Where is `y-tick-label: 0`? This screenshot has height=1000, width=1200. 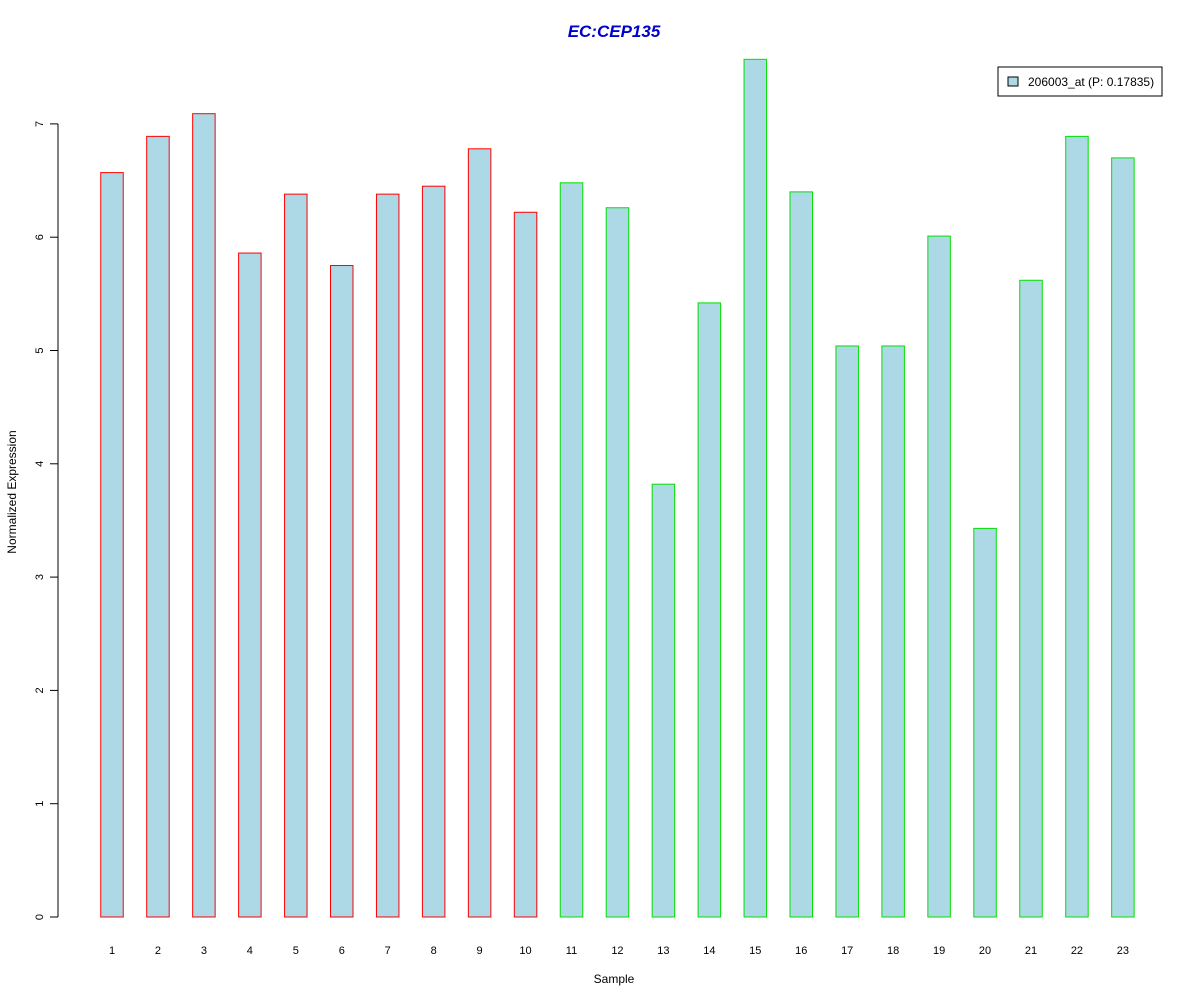
y-tick-label: 0 is located at coordinates (40, 917).